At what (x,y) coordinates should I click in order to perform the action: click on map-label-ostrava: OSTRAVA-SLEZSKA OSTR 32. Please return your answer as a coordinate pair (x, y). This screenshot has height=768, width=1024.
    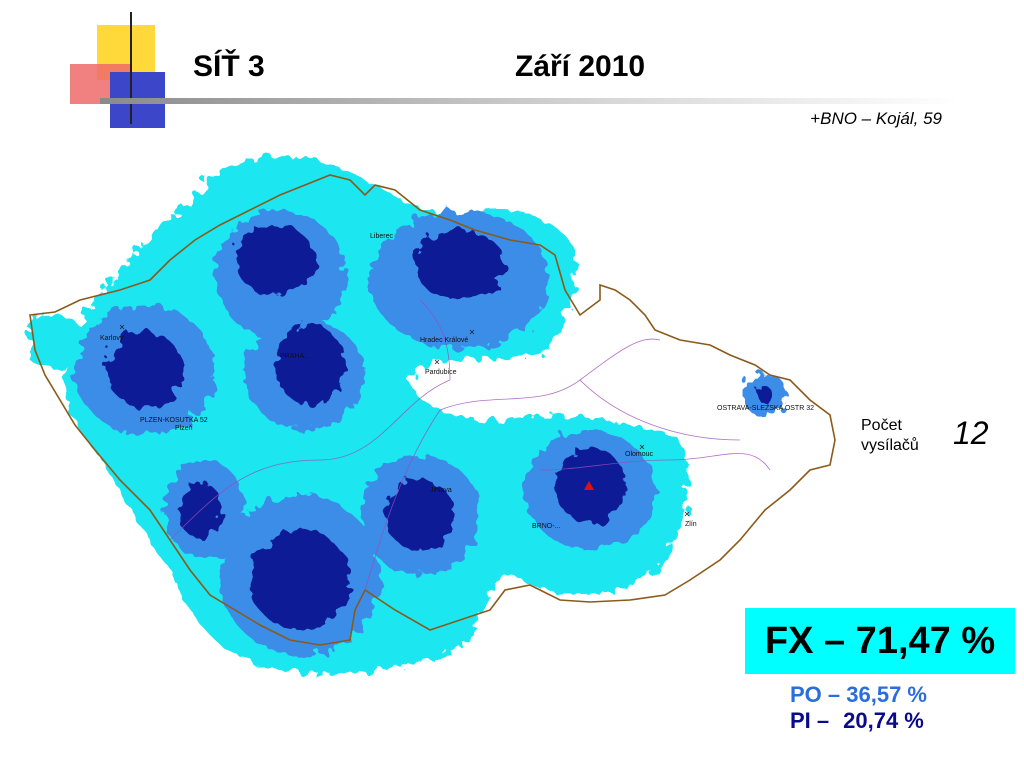
    Looking at the image, I should click on (765, 408).